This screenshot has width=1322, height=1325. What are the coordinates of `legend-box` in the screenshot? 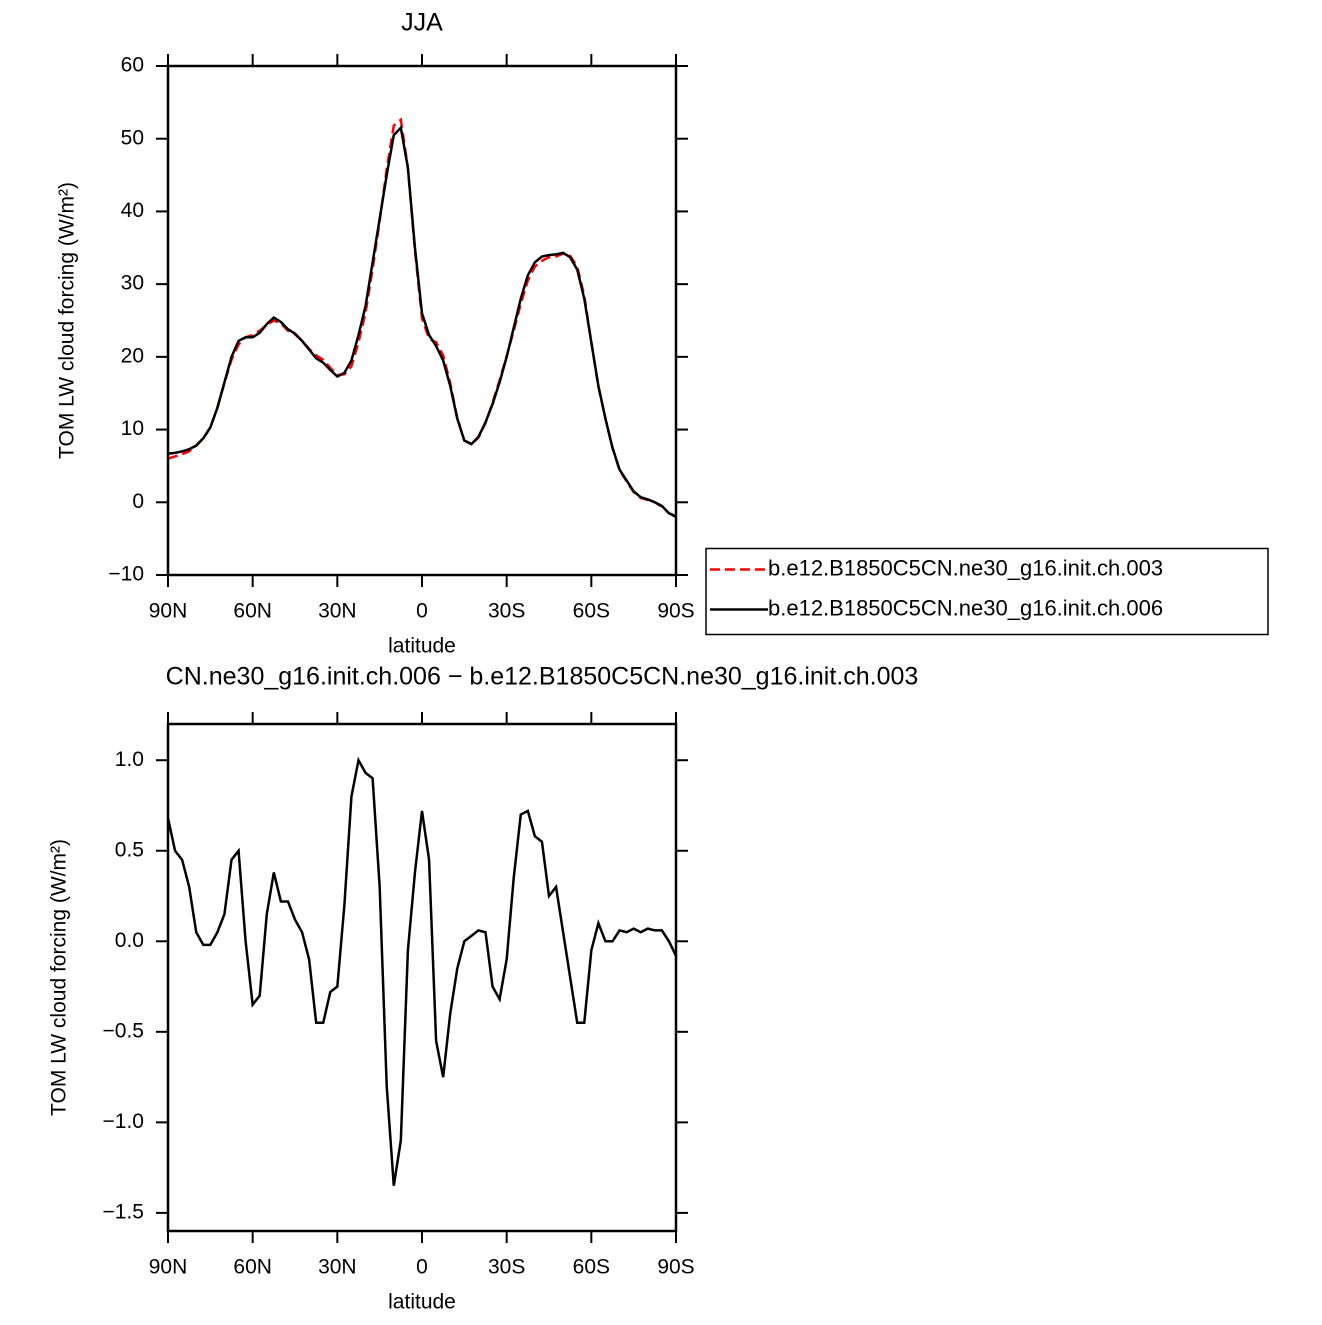 It's located at (987, 591).